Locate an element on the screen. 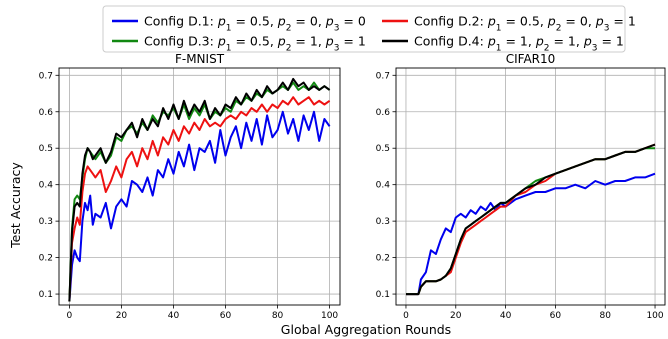 This screenshot has width=668, height=339. legend-entry: Config D.4: p1 = 1, p2 = 1, p3 = 1 is located at coordinates (503, 44).